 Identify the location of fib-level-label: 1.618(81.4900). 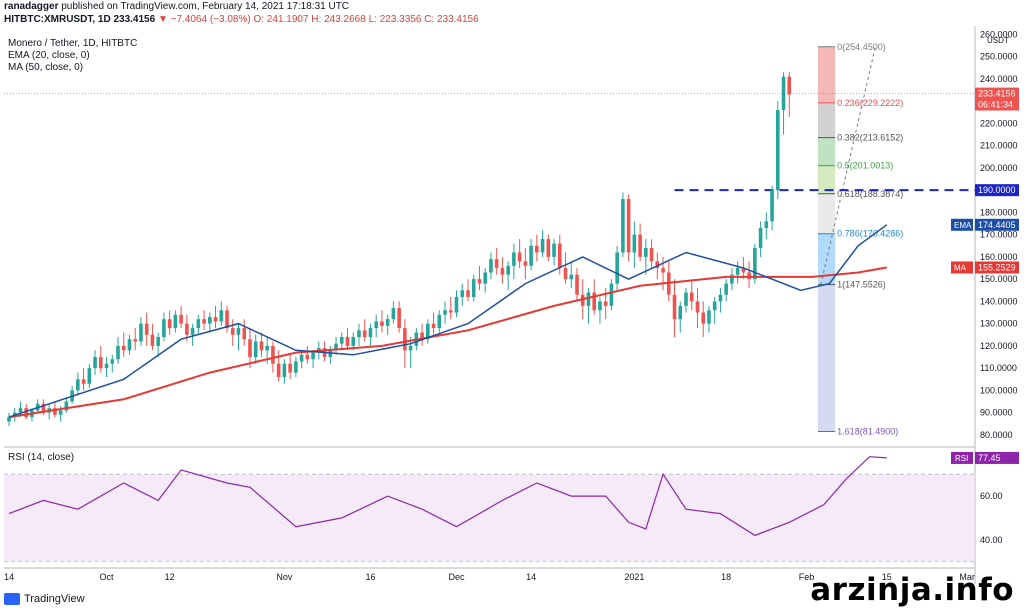
(867, 432).